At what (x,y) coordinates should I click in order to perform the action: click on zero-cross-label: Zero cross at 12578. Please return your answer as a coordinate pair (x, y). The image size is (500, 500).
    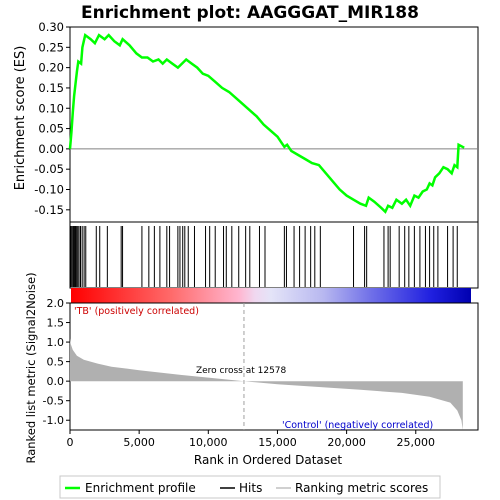
    Looking at the image, I should click on (241, 371).